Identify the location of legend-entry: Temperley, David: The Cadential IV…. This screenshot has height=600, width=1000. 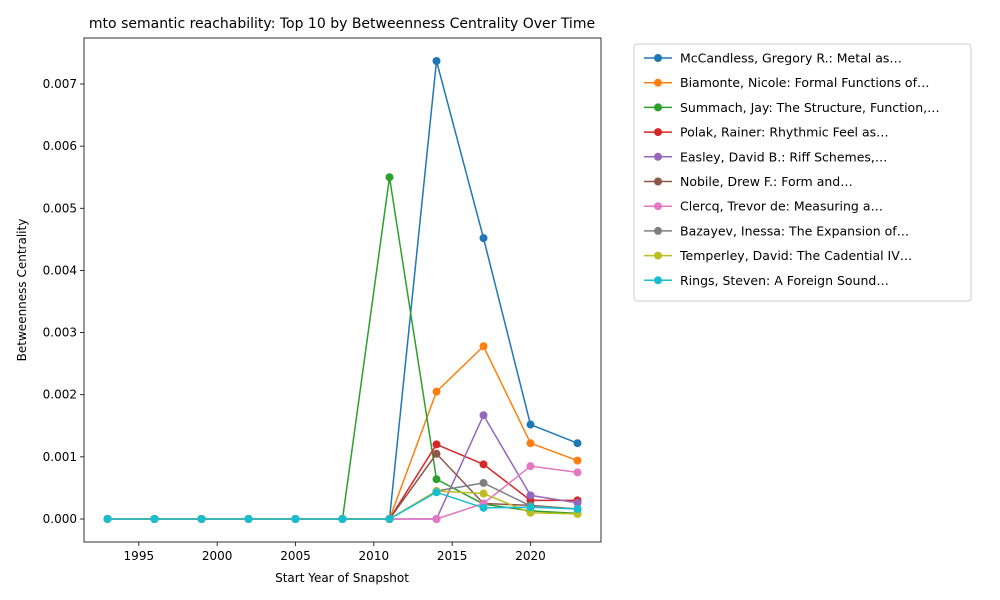
(778, 255).